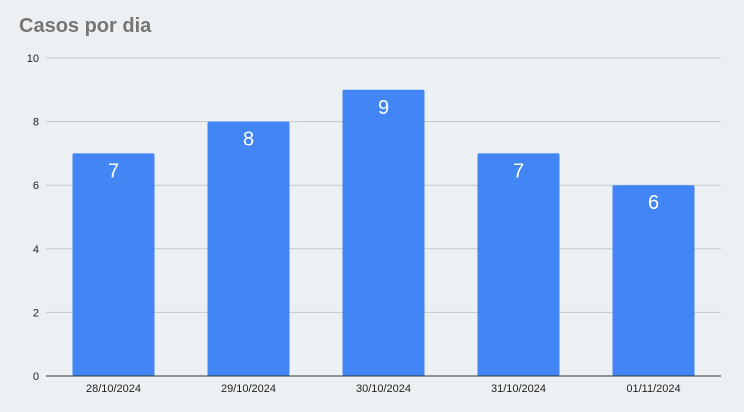 The image size is (744, 412). I want to click on data-label: 6, so click(653, 203).